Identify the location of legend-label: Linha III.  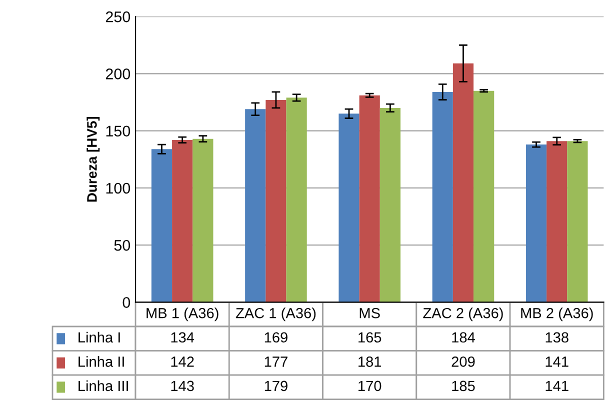
(103, 386).